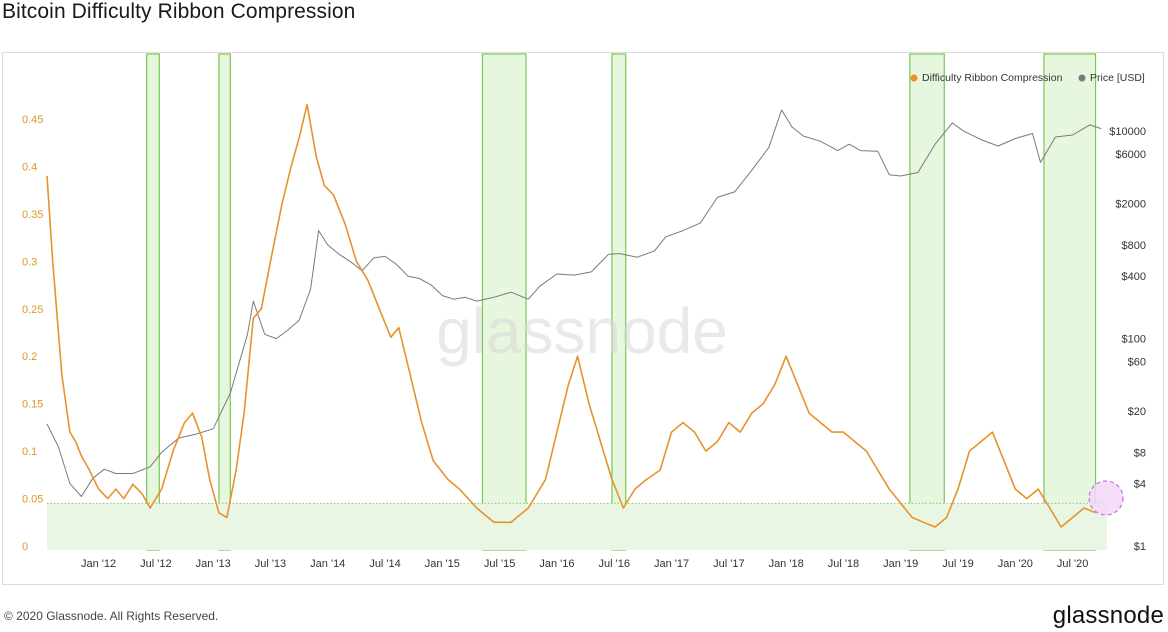  Describe the element at coordinates (786, 564) in the screenshot. I see `x-axis-tick-label: Jan '18` at that location.